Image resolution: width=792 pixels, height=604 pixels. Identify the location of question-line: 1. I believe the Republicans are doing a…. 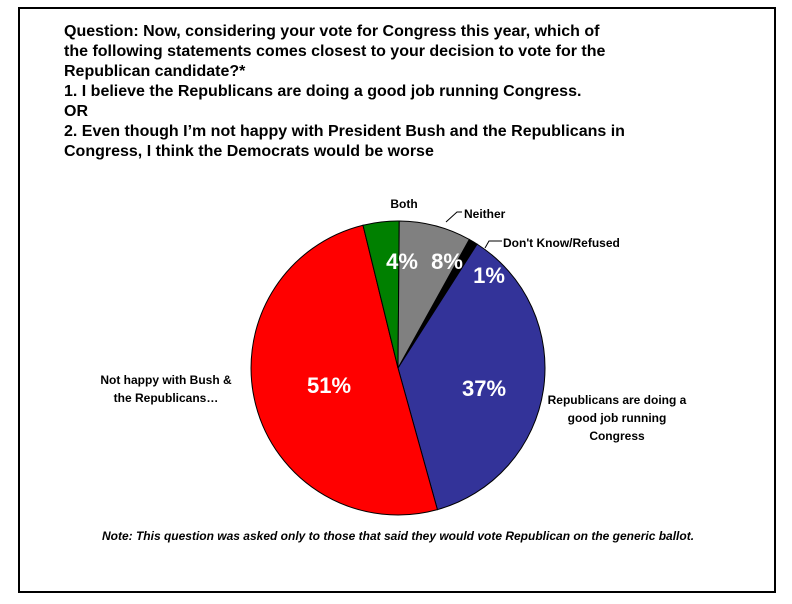
(323, 91).